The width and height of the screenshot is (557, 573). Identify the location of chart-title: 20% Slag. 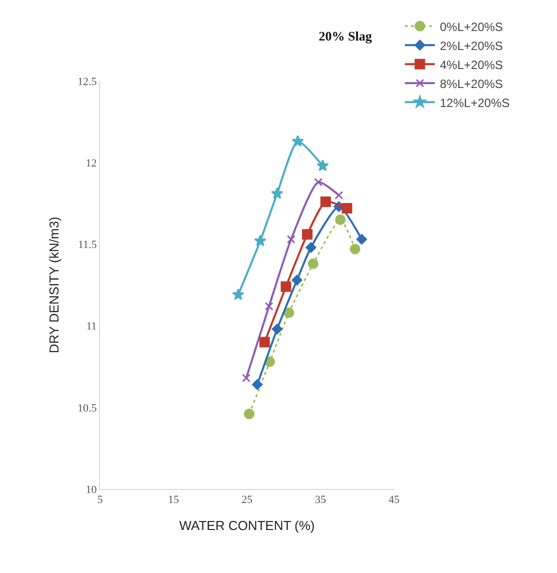
(345, 36).